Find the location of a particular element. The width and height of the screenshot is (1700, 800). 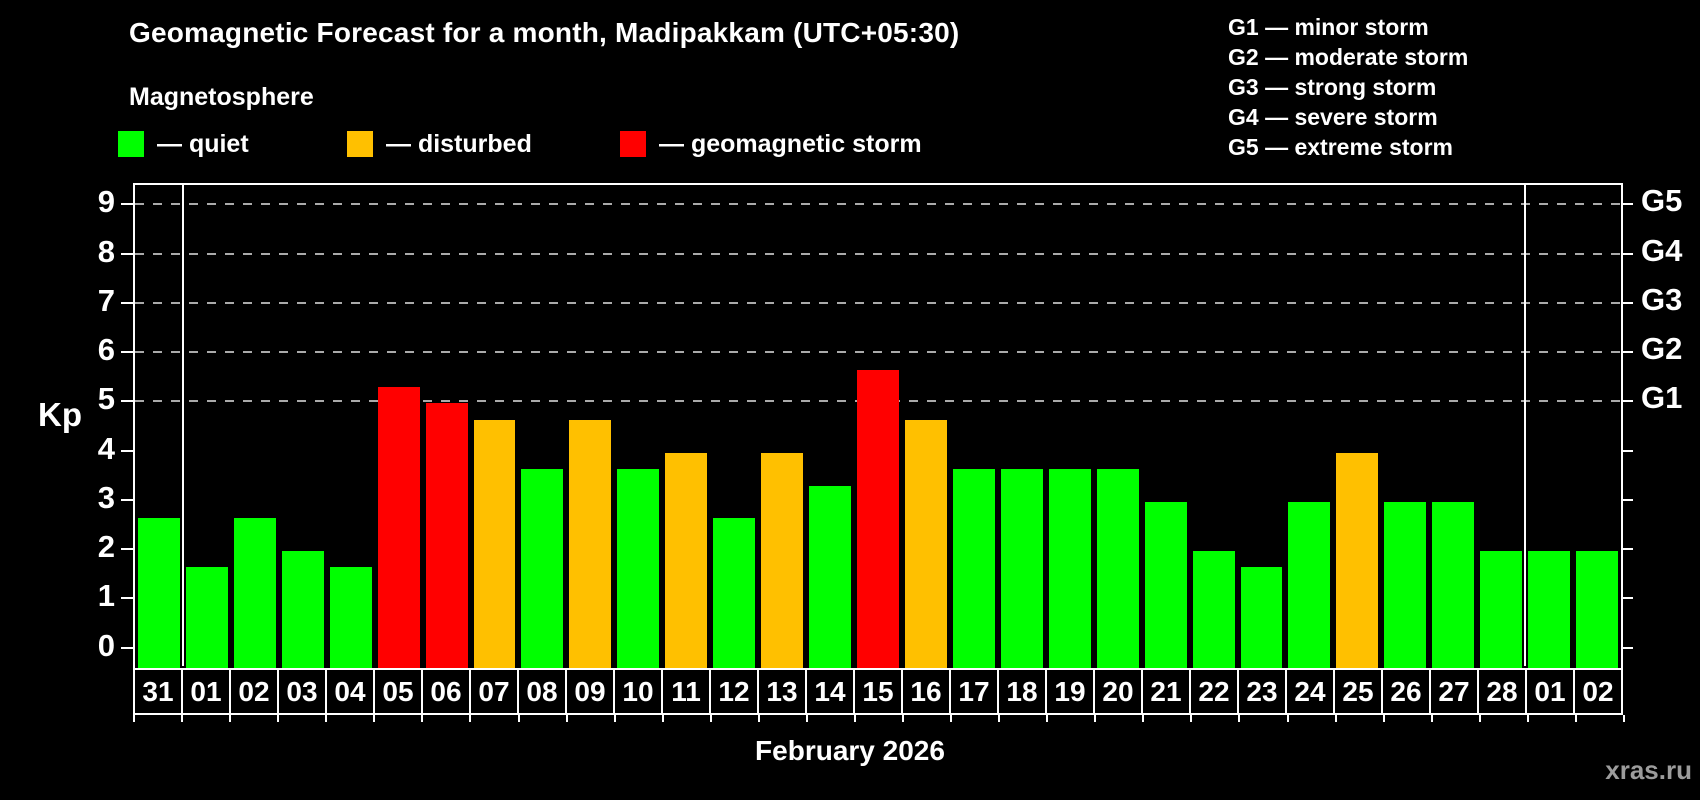

day-label: 07 is located at coordinates (495, 691).